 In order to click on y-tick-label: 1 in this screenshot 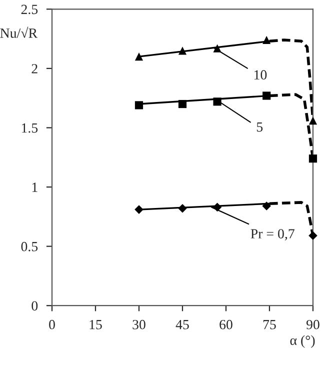, I will do `click(35, 187)`.